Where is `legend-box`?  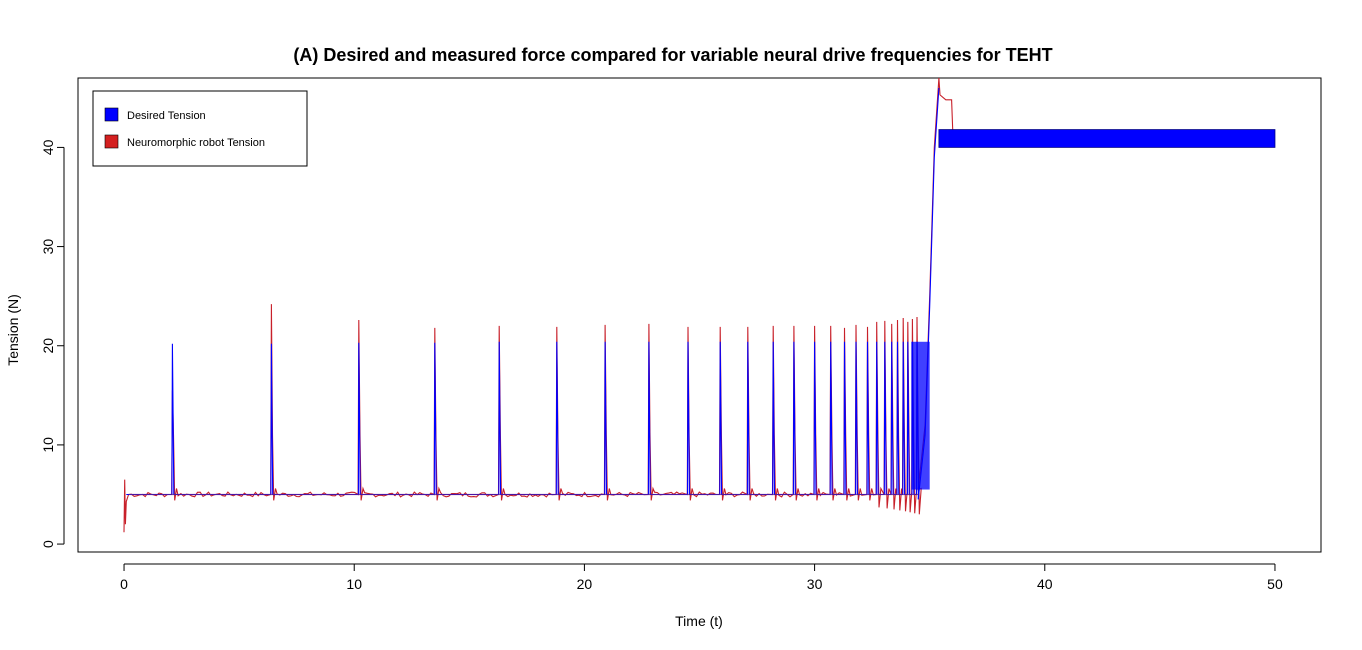
legend-box is located at coordinates (200, 128).